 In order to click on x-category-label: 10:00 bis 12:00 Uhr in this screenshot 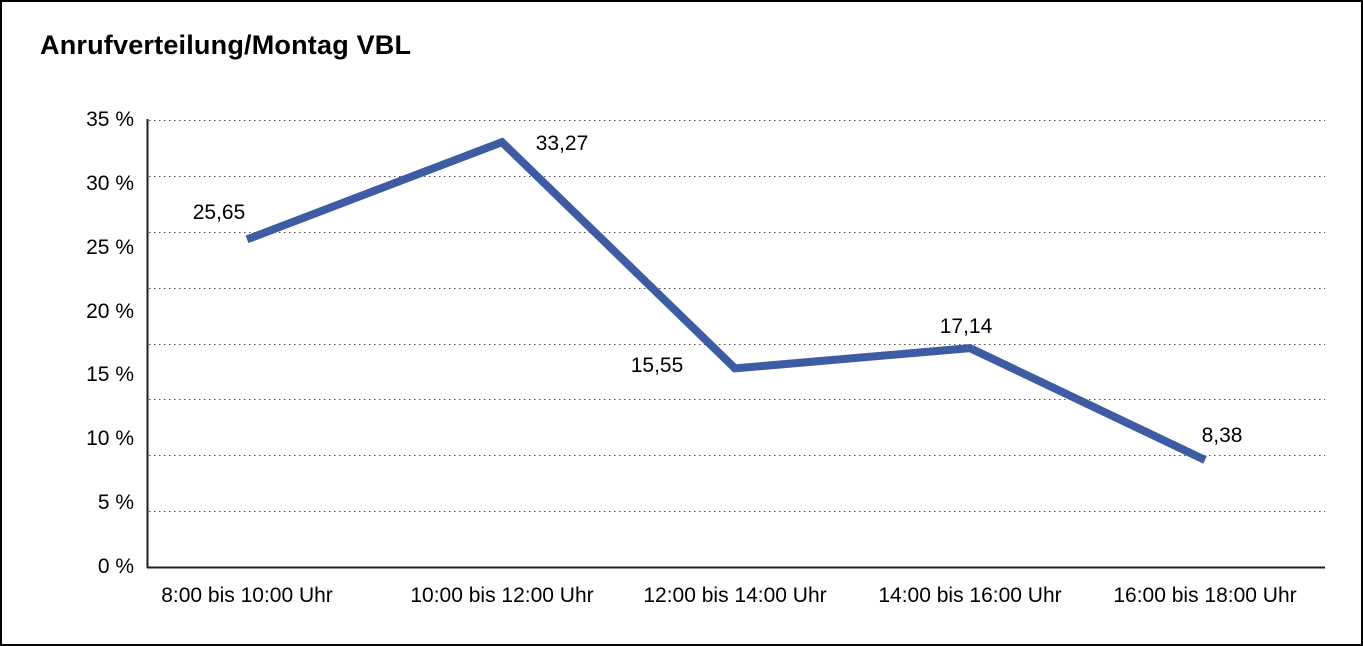, I will do `click(502, 595)`.